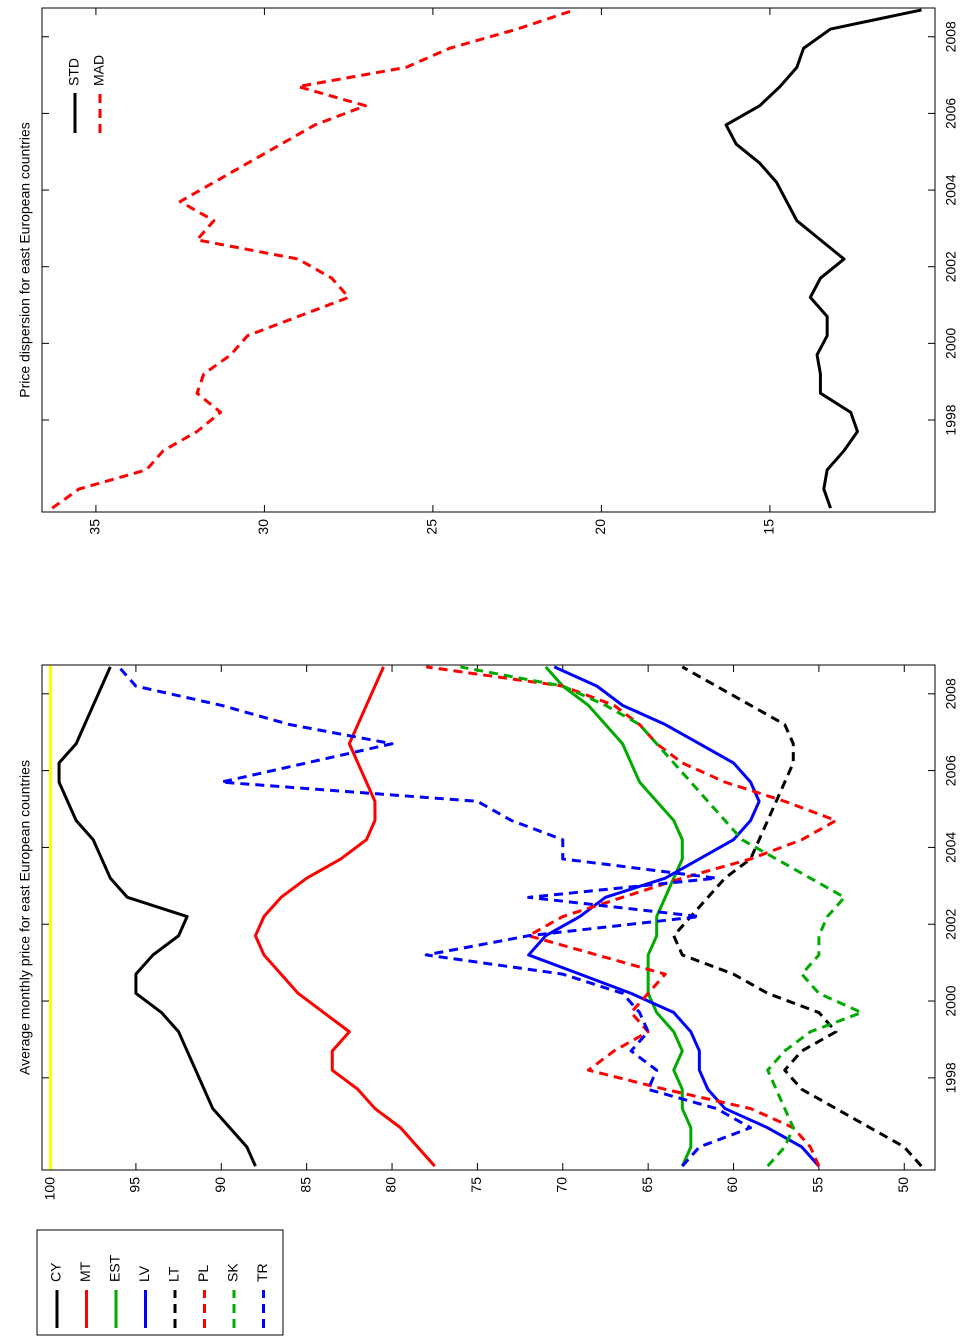 The image size is (961, 1339). Describe the element at coordinates (115, 1268) in the screenshot. I see `legend-label: EST` at that location.